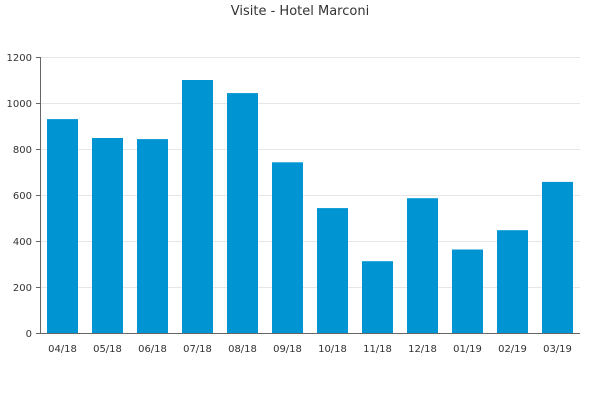  Describe the element at coordinates (107, 349) in the screenshot. I see `x-tick-label: 05/18` at that location.